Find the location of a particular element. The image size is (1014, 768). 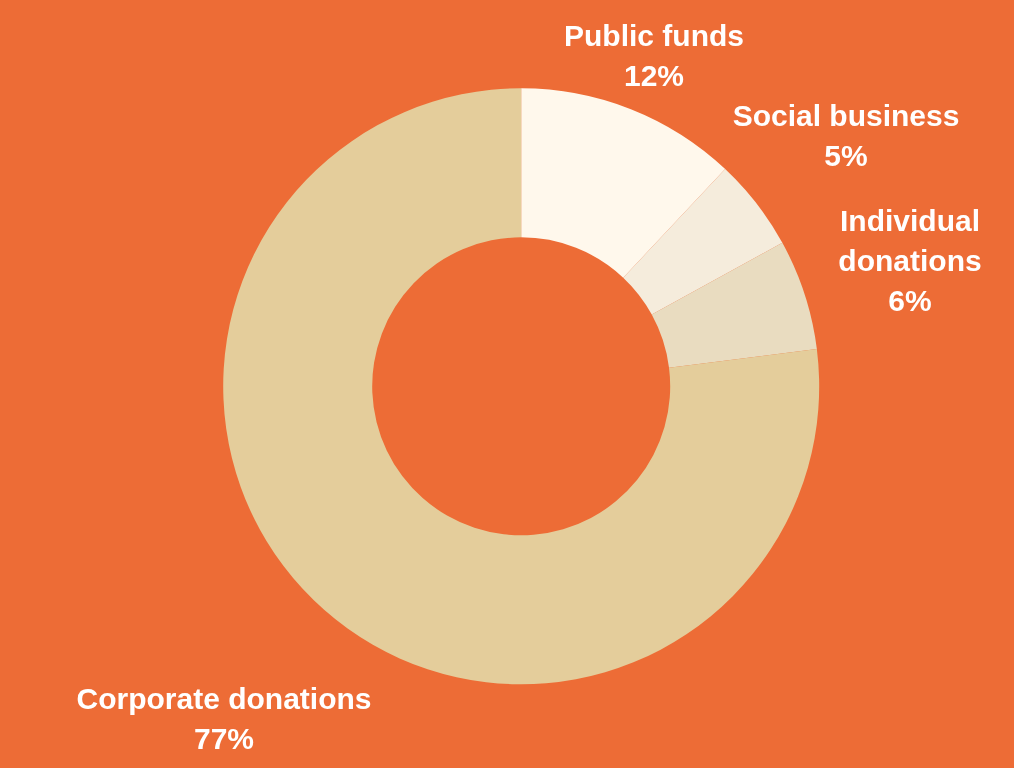

slice-label: Public funds is located at coordinates (654, 35).